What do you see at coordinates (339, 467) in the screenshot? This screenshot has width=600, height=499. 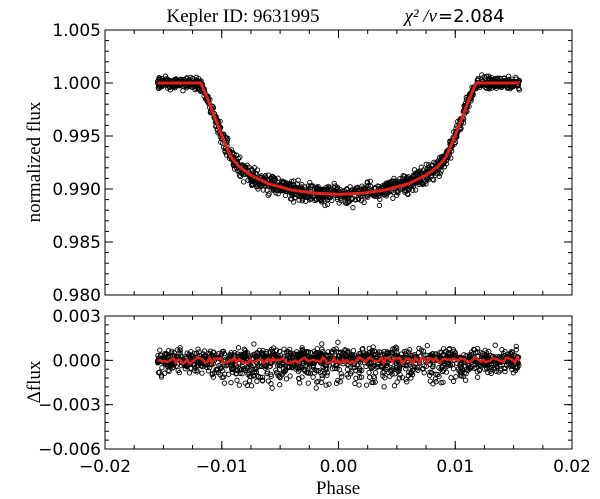 I see `x-tick-label: 0.00` at bounding box center [339, 467].